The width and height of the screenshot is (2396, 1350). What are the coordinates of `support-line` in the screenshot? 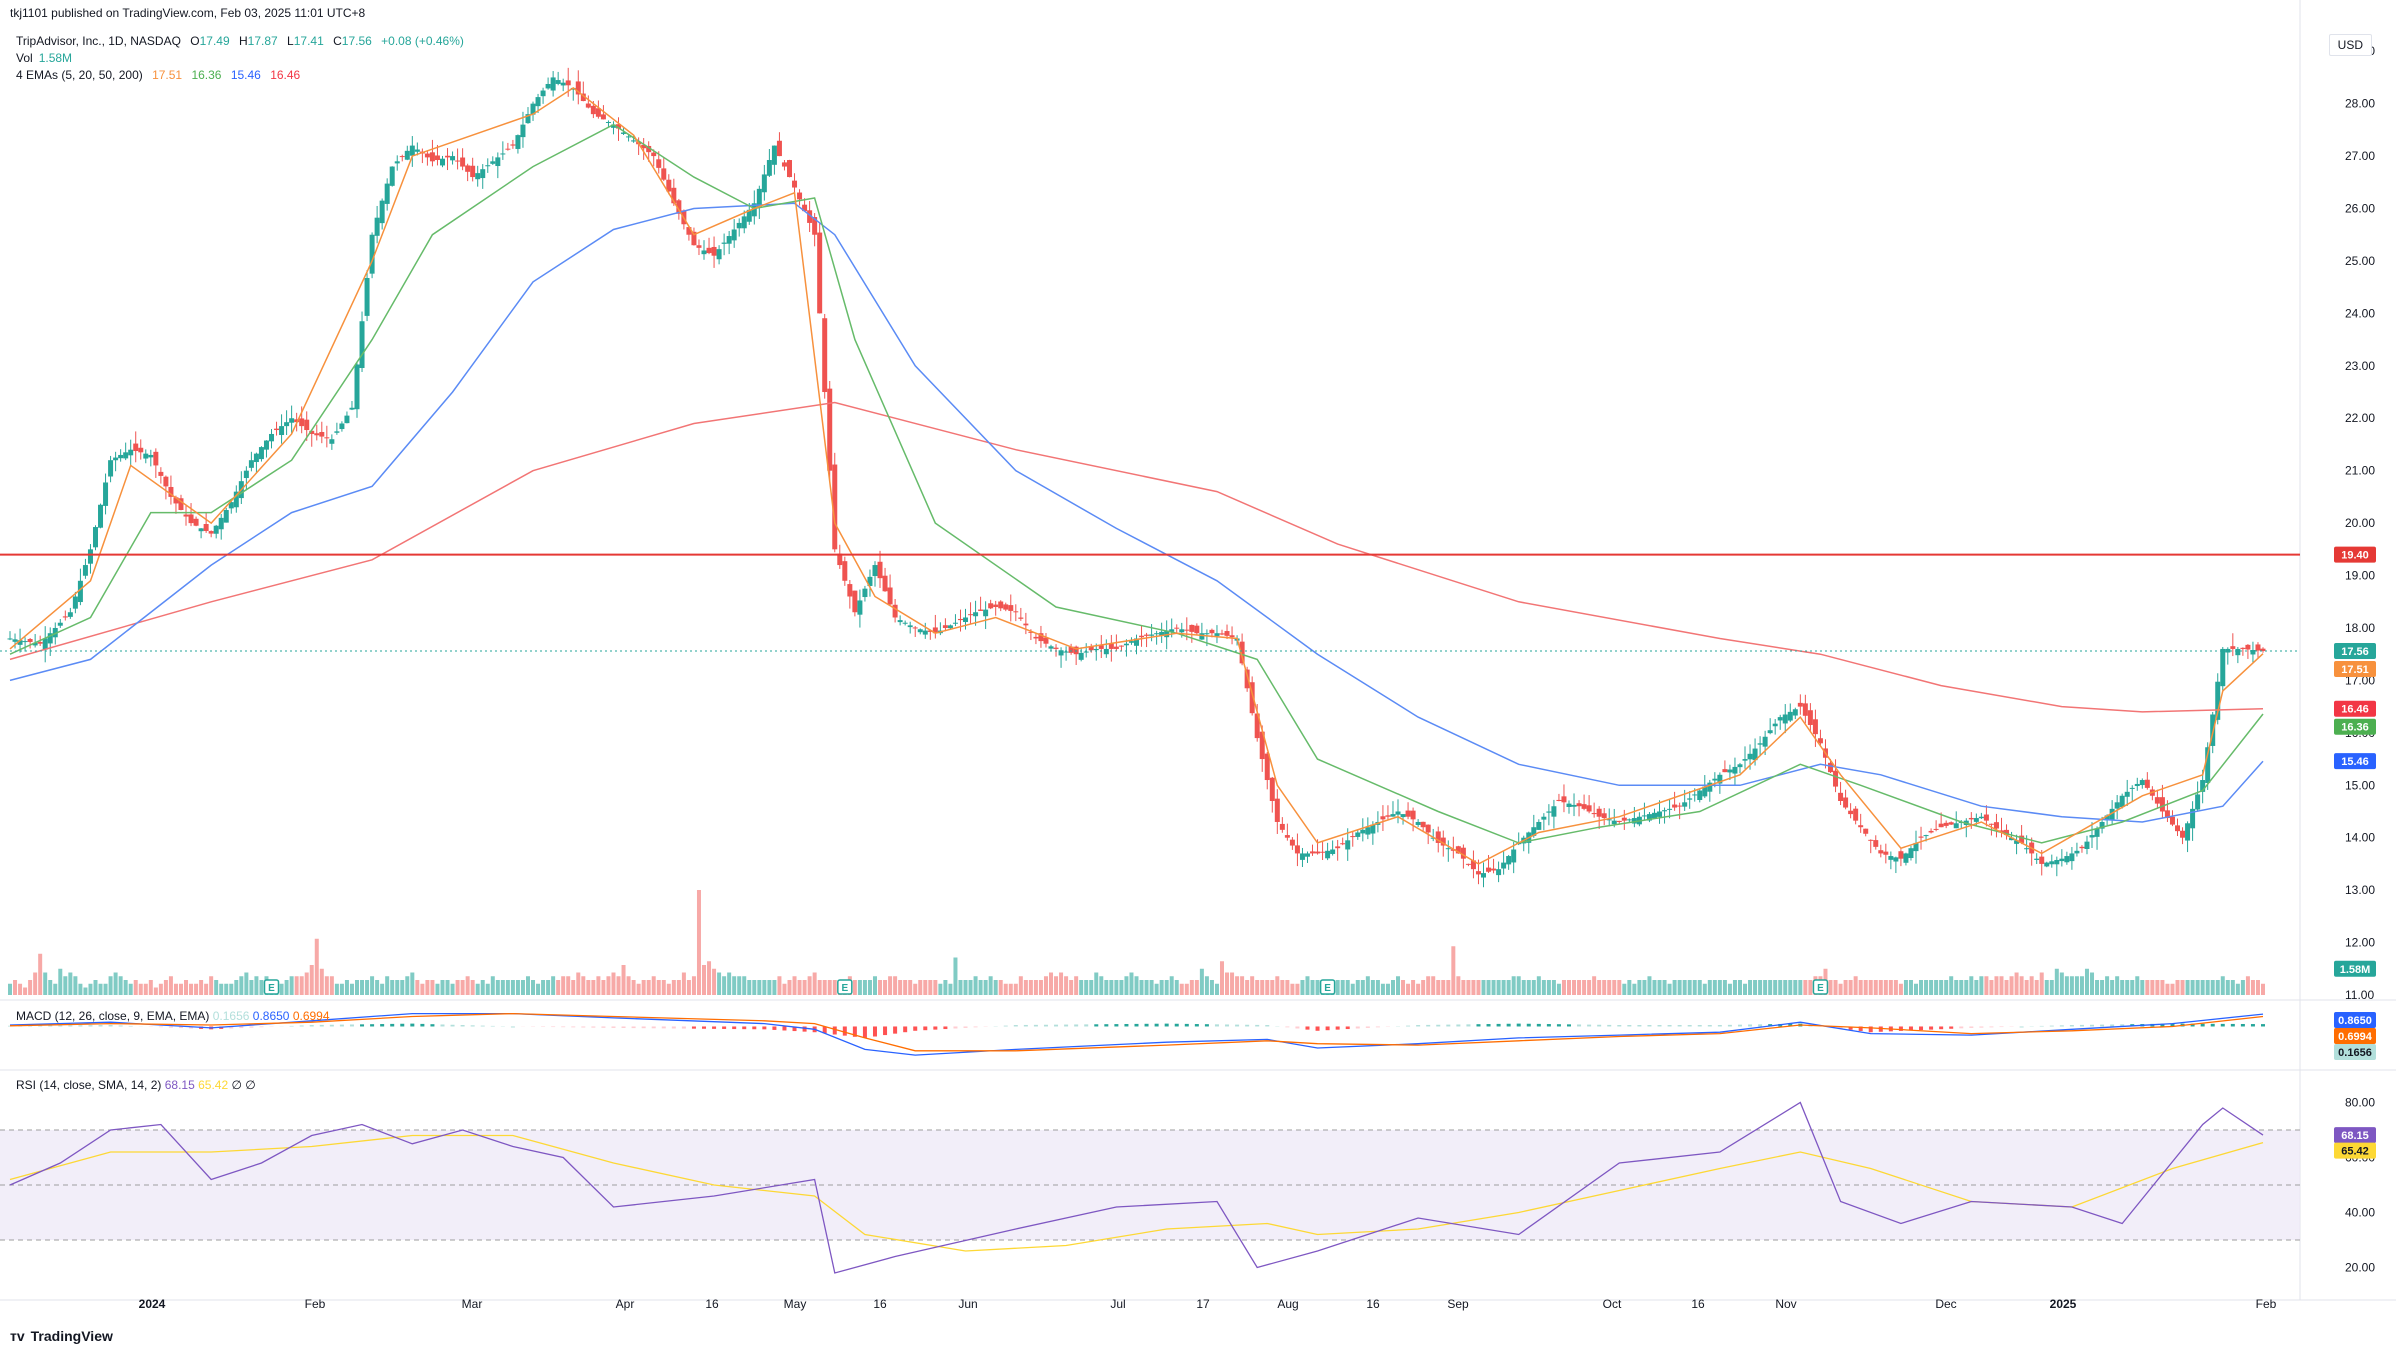 It's located at (1150, 602).